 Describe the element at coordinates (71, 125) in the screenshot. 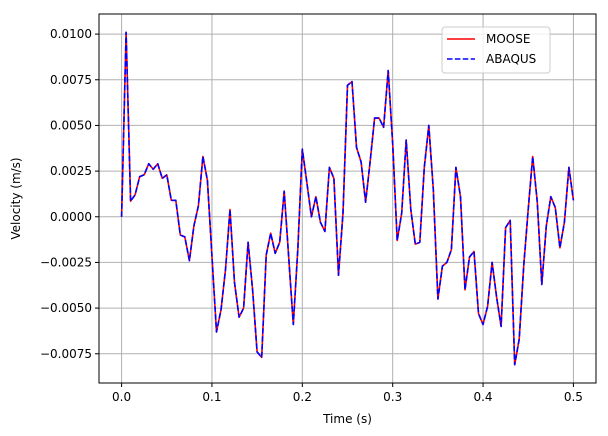

I see `y-tick-label: 0.0050` at that location.